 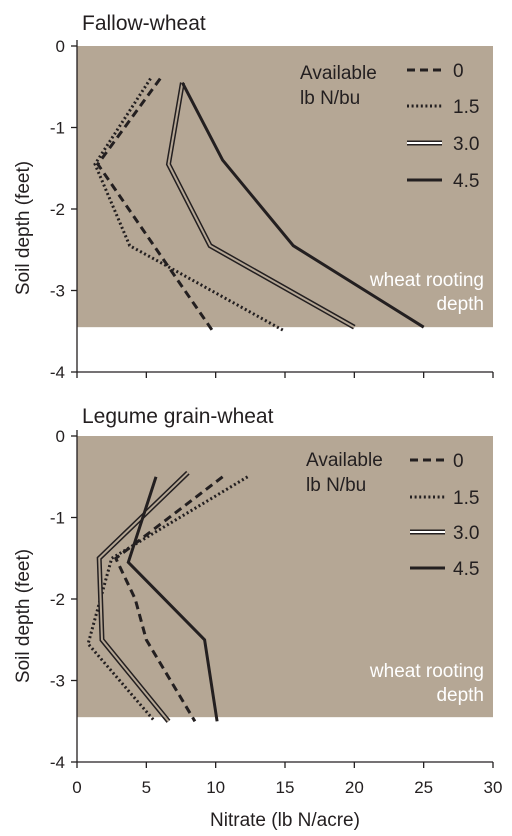 I want to click on panel-1-y-tick-label: -4, so click(x=57, y=372).